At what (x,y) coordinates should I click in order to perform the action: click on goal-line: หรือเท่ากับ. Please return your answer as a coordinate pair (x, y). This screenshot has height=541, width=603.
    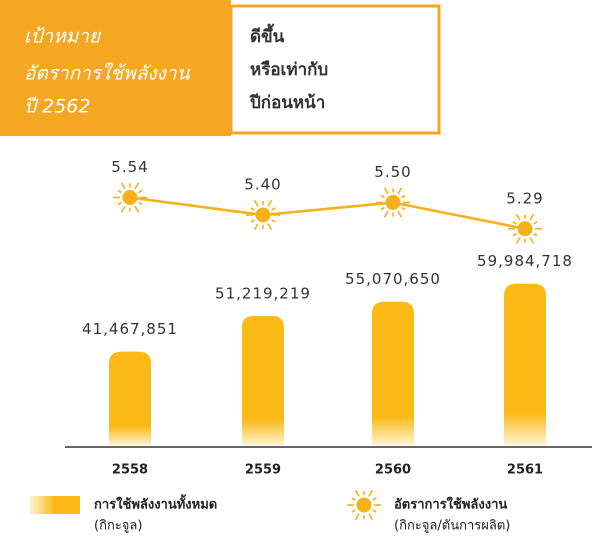
    Looking at the image, I should click on (289, 69).